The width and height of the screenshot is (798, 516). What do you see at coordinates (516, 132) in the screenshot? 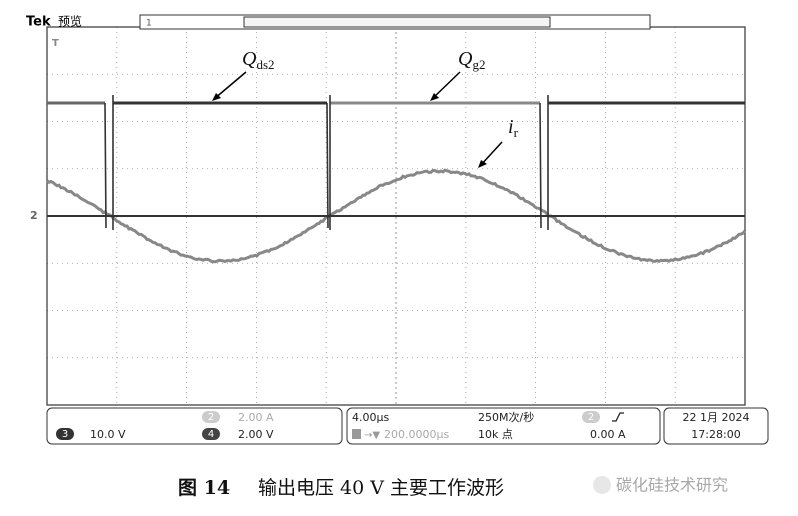
I see `subscript: r` at bounding box center [516, 132].